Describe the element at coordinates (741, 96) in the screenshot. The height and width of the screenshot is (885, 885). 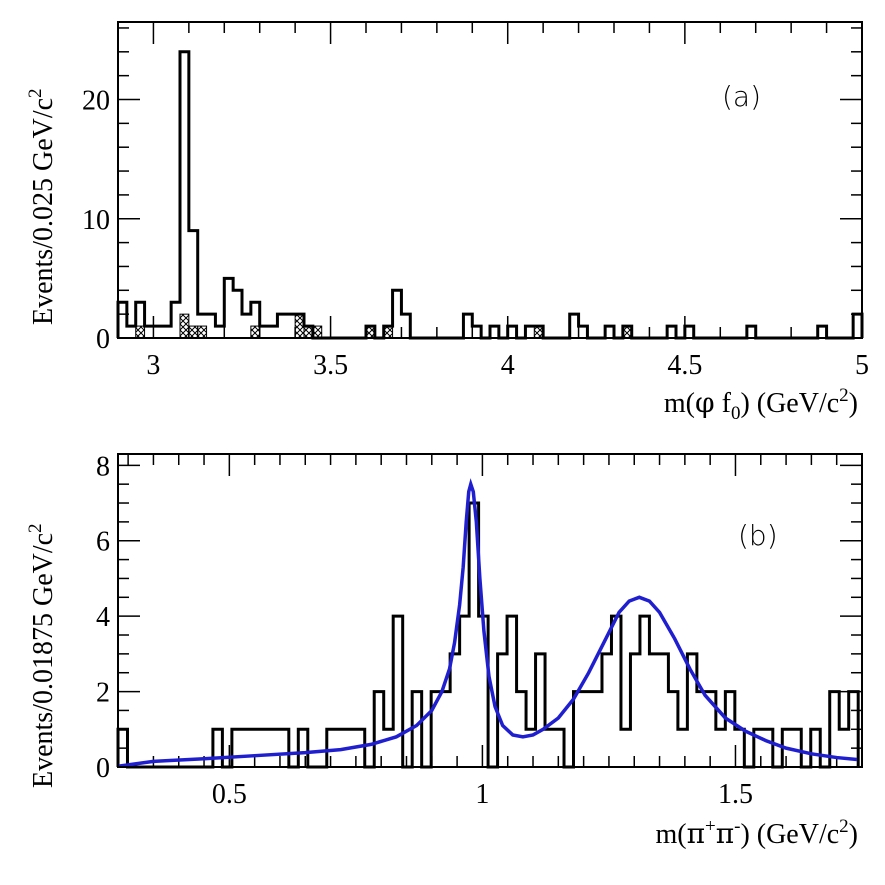
I see `panel-a-label: (a)` at that location.